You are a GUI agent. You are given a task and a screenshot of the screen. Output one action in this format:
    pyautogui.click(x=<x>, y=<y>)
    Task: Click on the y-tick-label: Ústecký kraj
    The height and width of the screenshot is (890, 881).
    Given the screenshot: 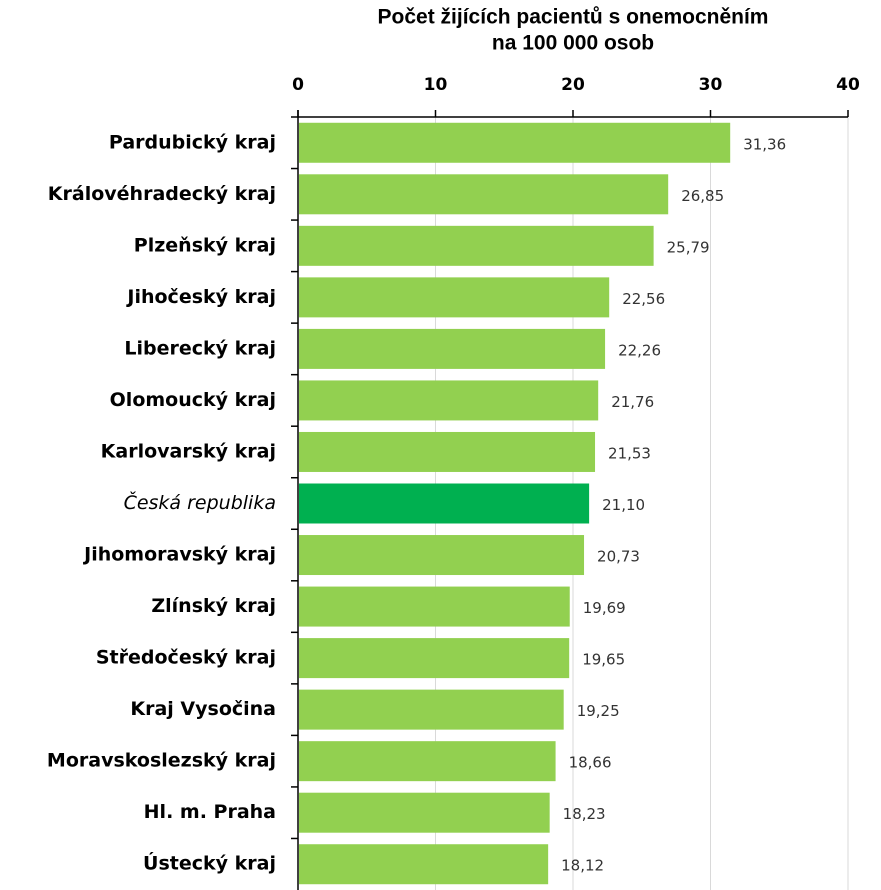 What is the action you would take?
    pyautogui.click(x=209, y=863)
    